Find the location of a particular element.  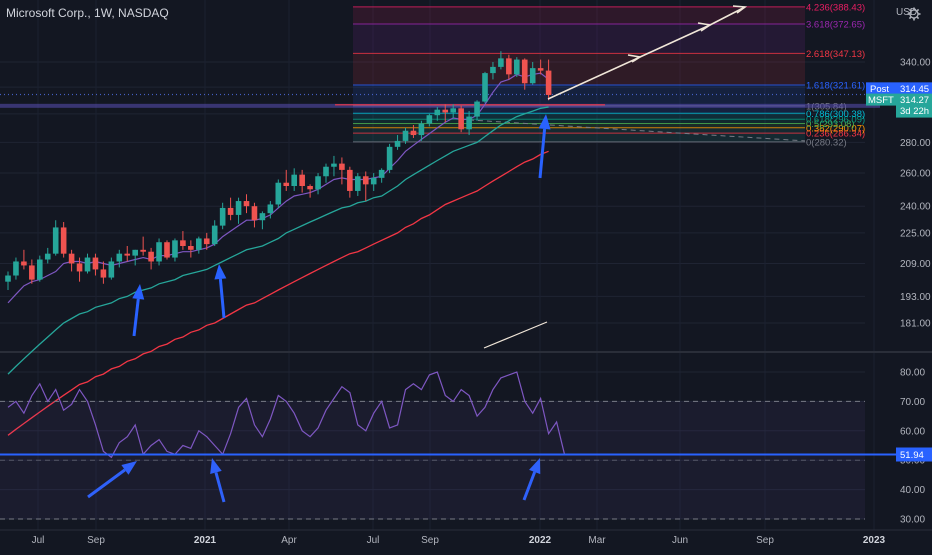

drawn-line is located at coordinates (515, 335).